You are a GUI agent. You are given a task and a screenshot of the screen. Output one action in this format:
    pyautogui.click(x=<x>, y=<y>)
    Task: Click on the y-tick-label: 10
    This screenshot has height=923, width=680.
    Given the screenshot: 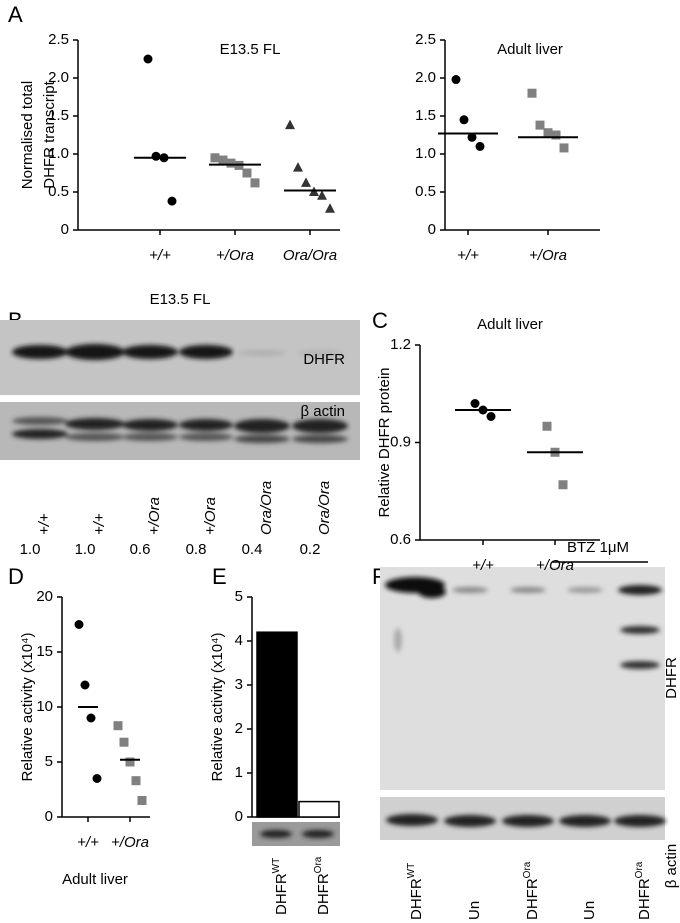 What is the action you would take?
    pyautogui.click(x=44, y=706)
    